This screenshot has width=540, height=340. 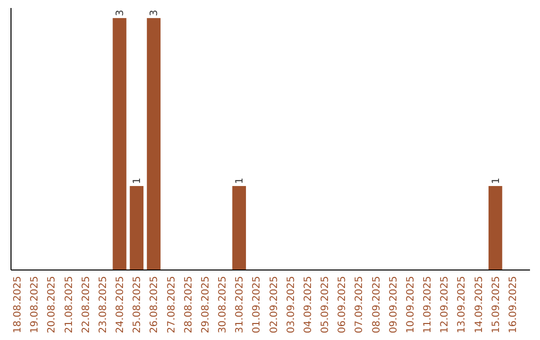 What do you see at coordinates (240, 305) in the screenshot?
I see `x-tick-label: 31.08.2025` at bounding box center [240, 305].